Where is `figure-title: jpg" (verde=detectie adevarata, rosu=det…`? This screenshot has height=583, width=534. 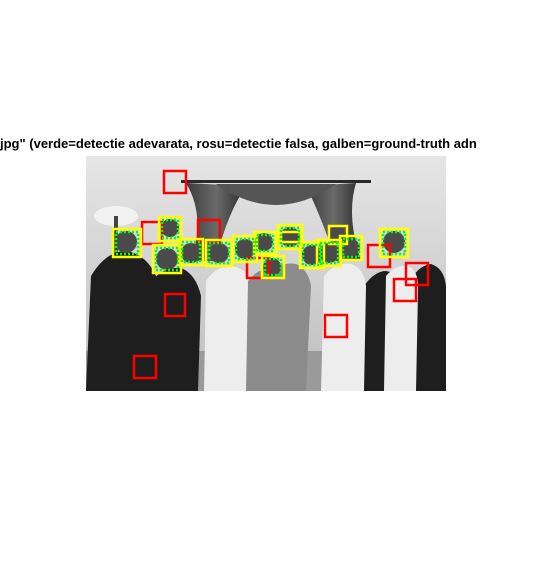
figure-title: jpg" (verde=detectie adevarata, rosu=det… is located at coordinates (267, 144).